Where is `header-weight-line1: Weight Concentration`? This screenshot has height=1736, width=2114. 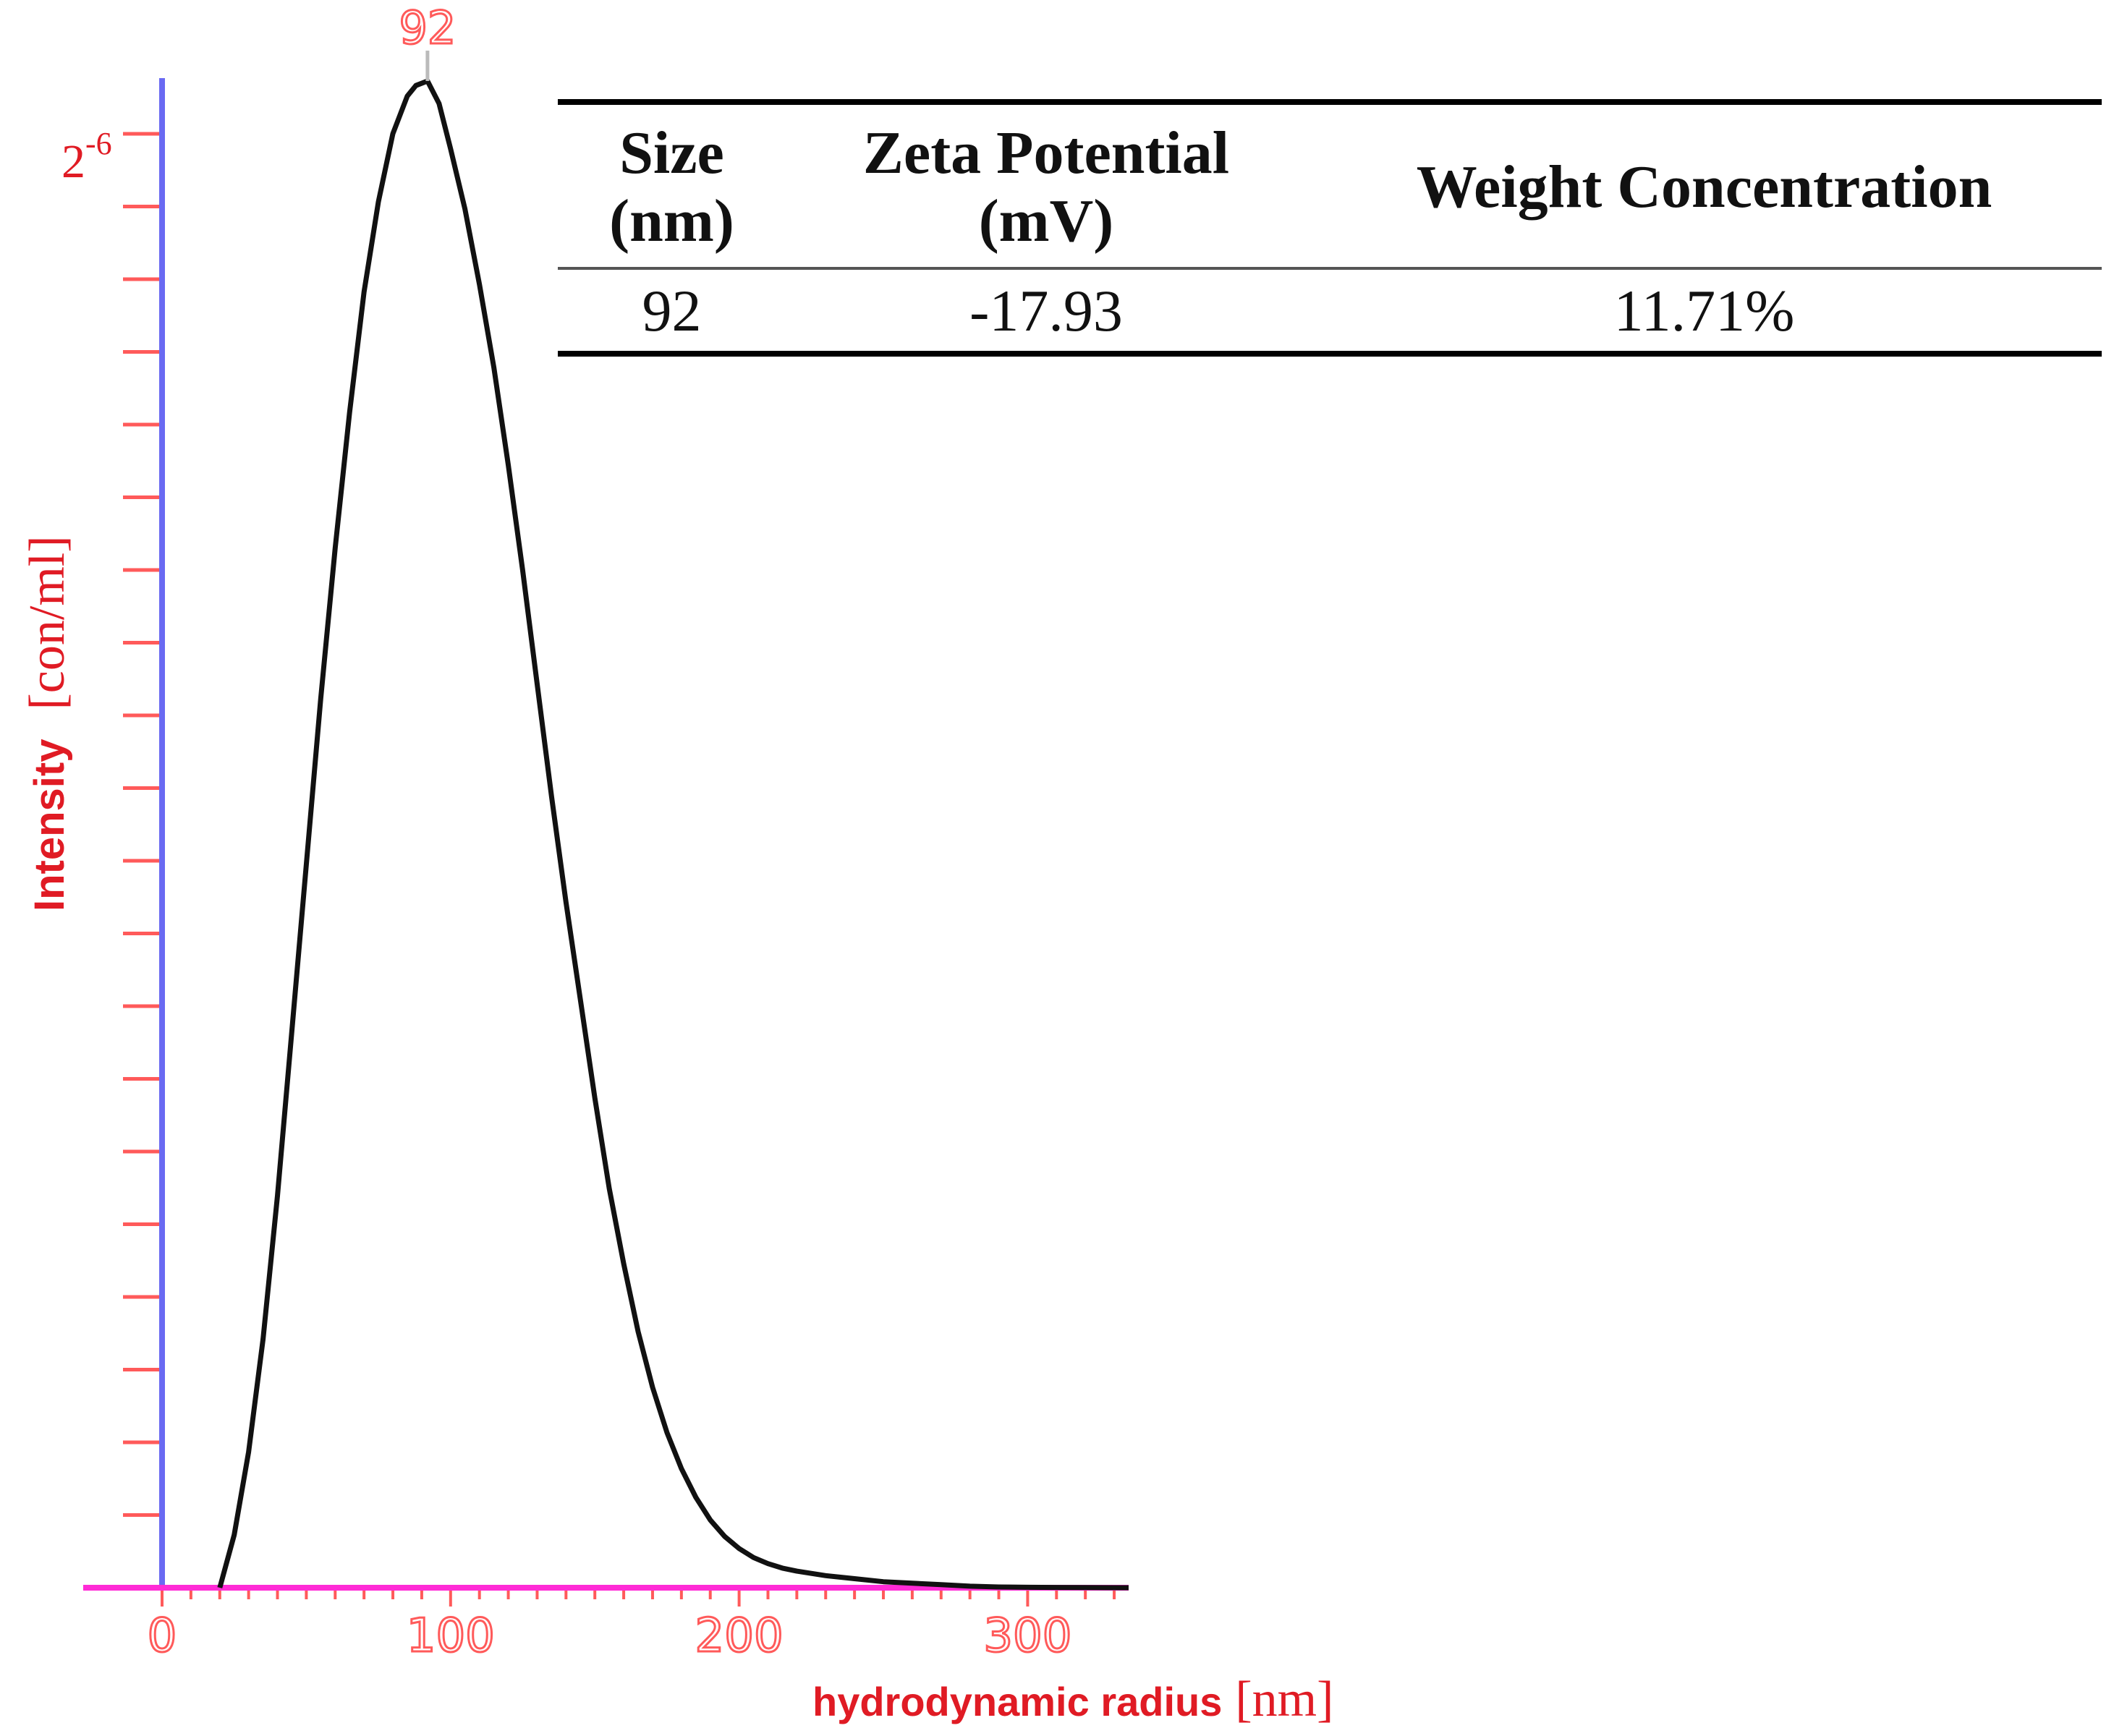 header-weight-line1: Weight Concentration is located at coordinates (1704, 187).